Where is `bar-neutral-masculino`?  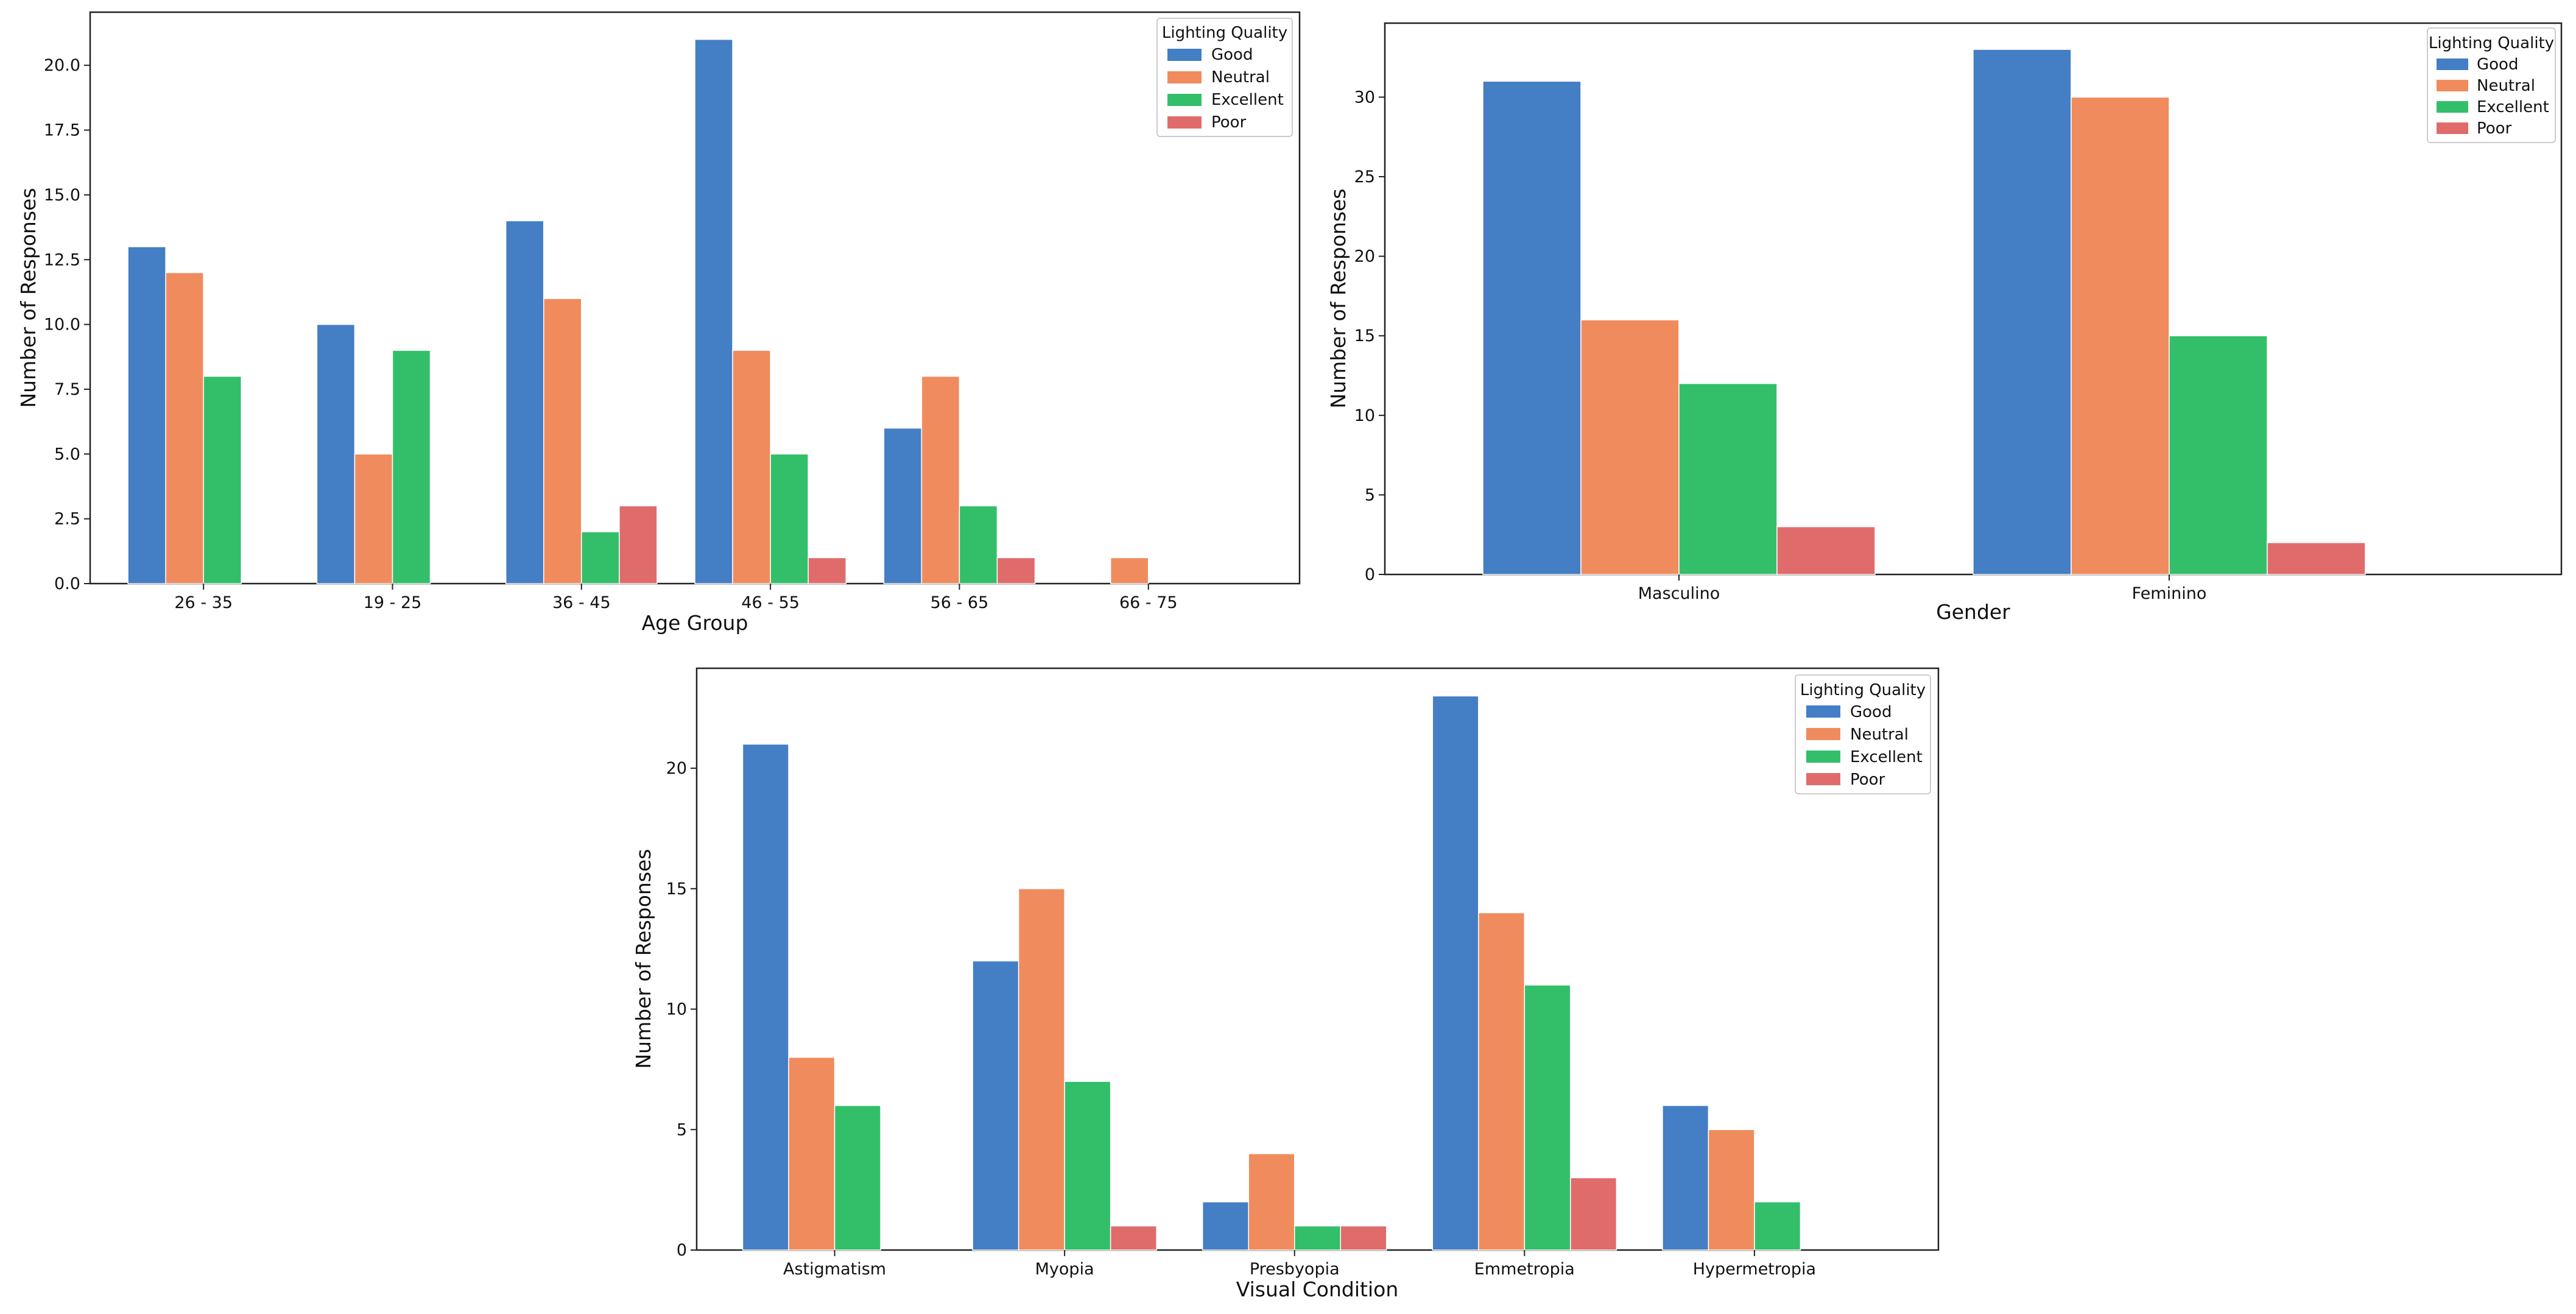
bar-neutral-masculino is located at coordinates (1630, 447).